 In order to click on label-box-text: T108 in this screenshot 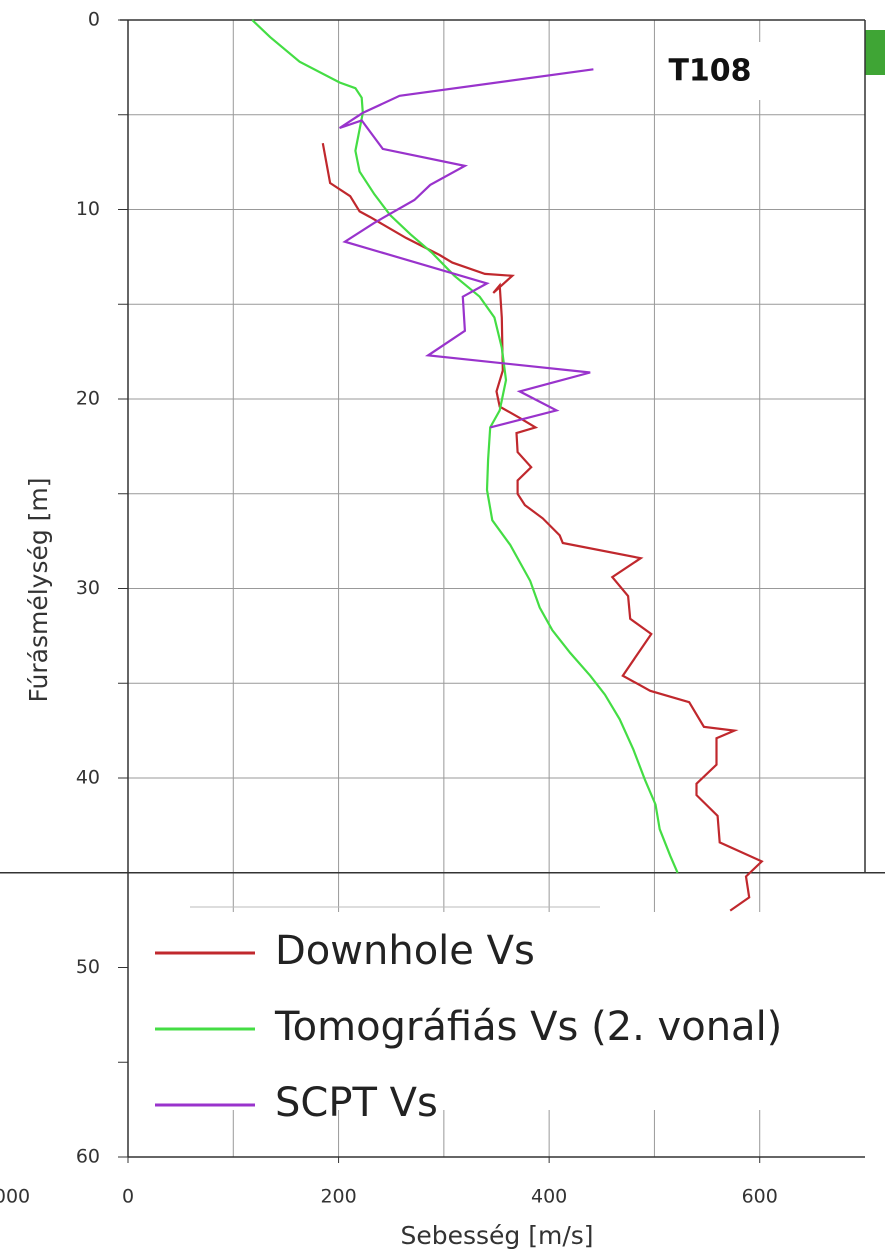, I will do `click(709, 71)`.